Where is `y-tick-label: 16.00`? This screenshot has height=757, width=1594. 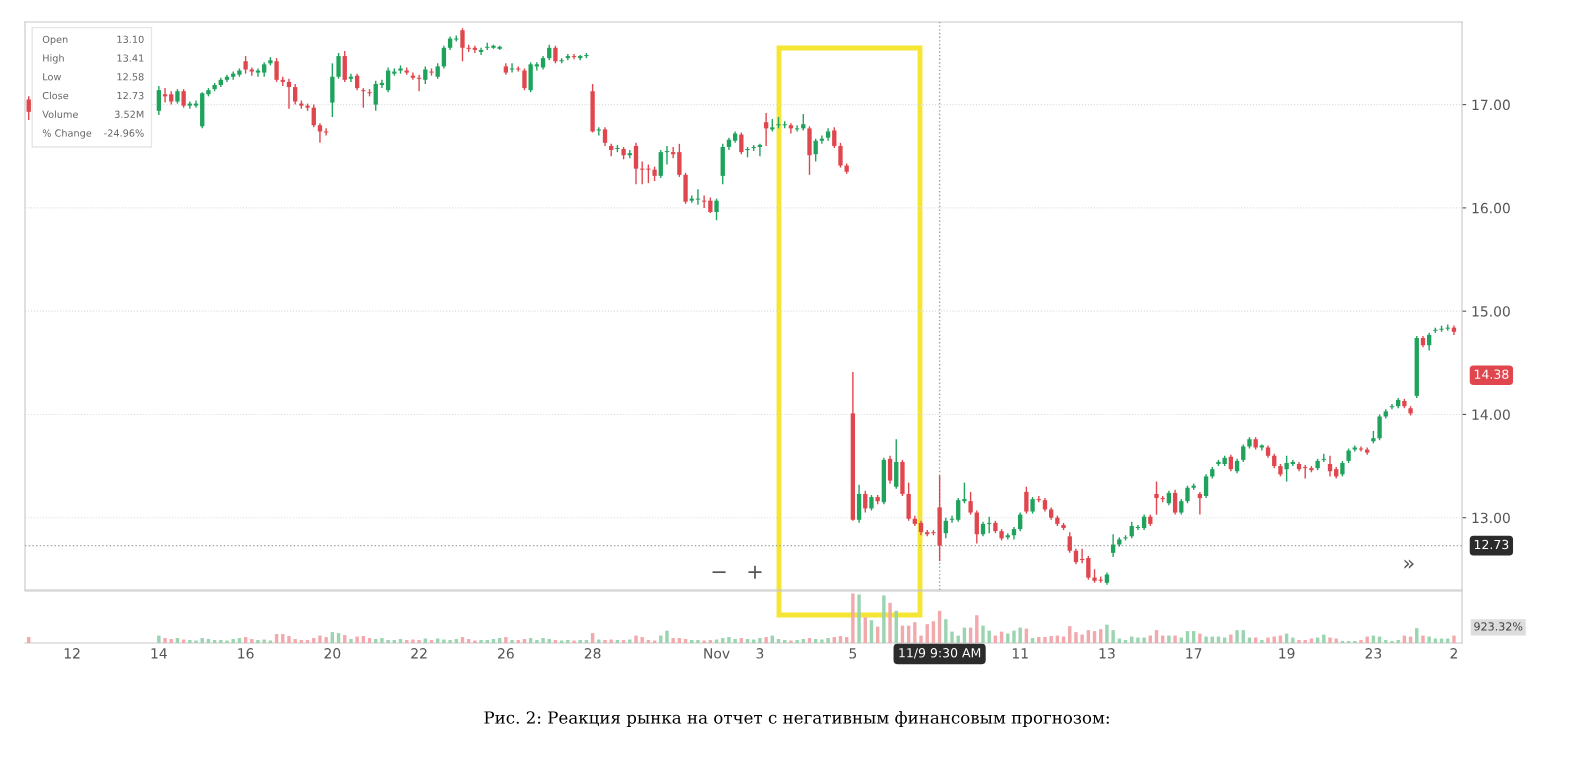
y-tick-label: 16.00 is located at coordinates (1491, 208).